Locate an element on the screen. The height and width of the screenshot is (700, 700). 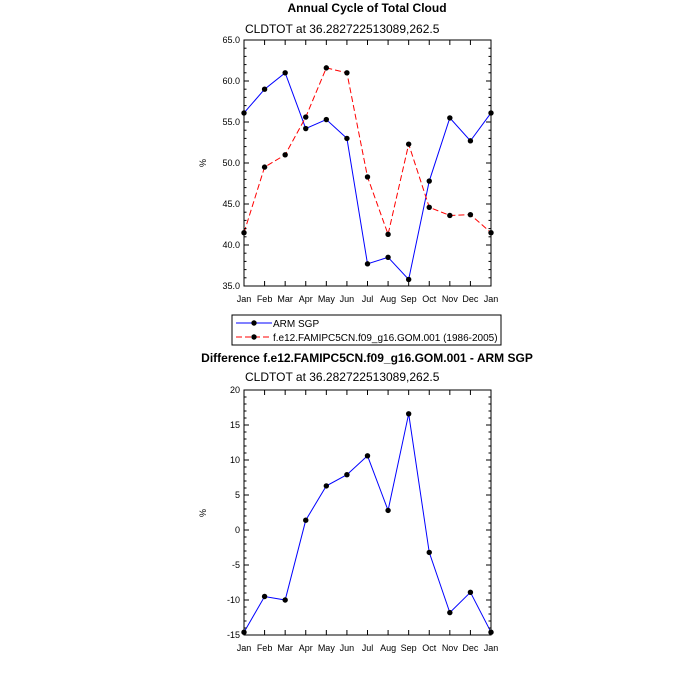
y-tick-label: 20 is located at coordinates (235, 390).